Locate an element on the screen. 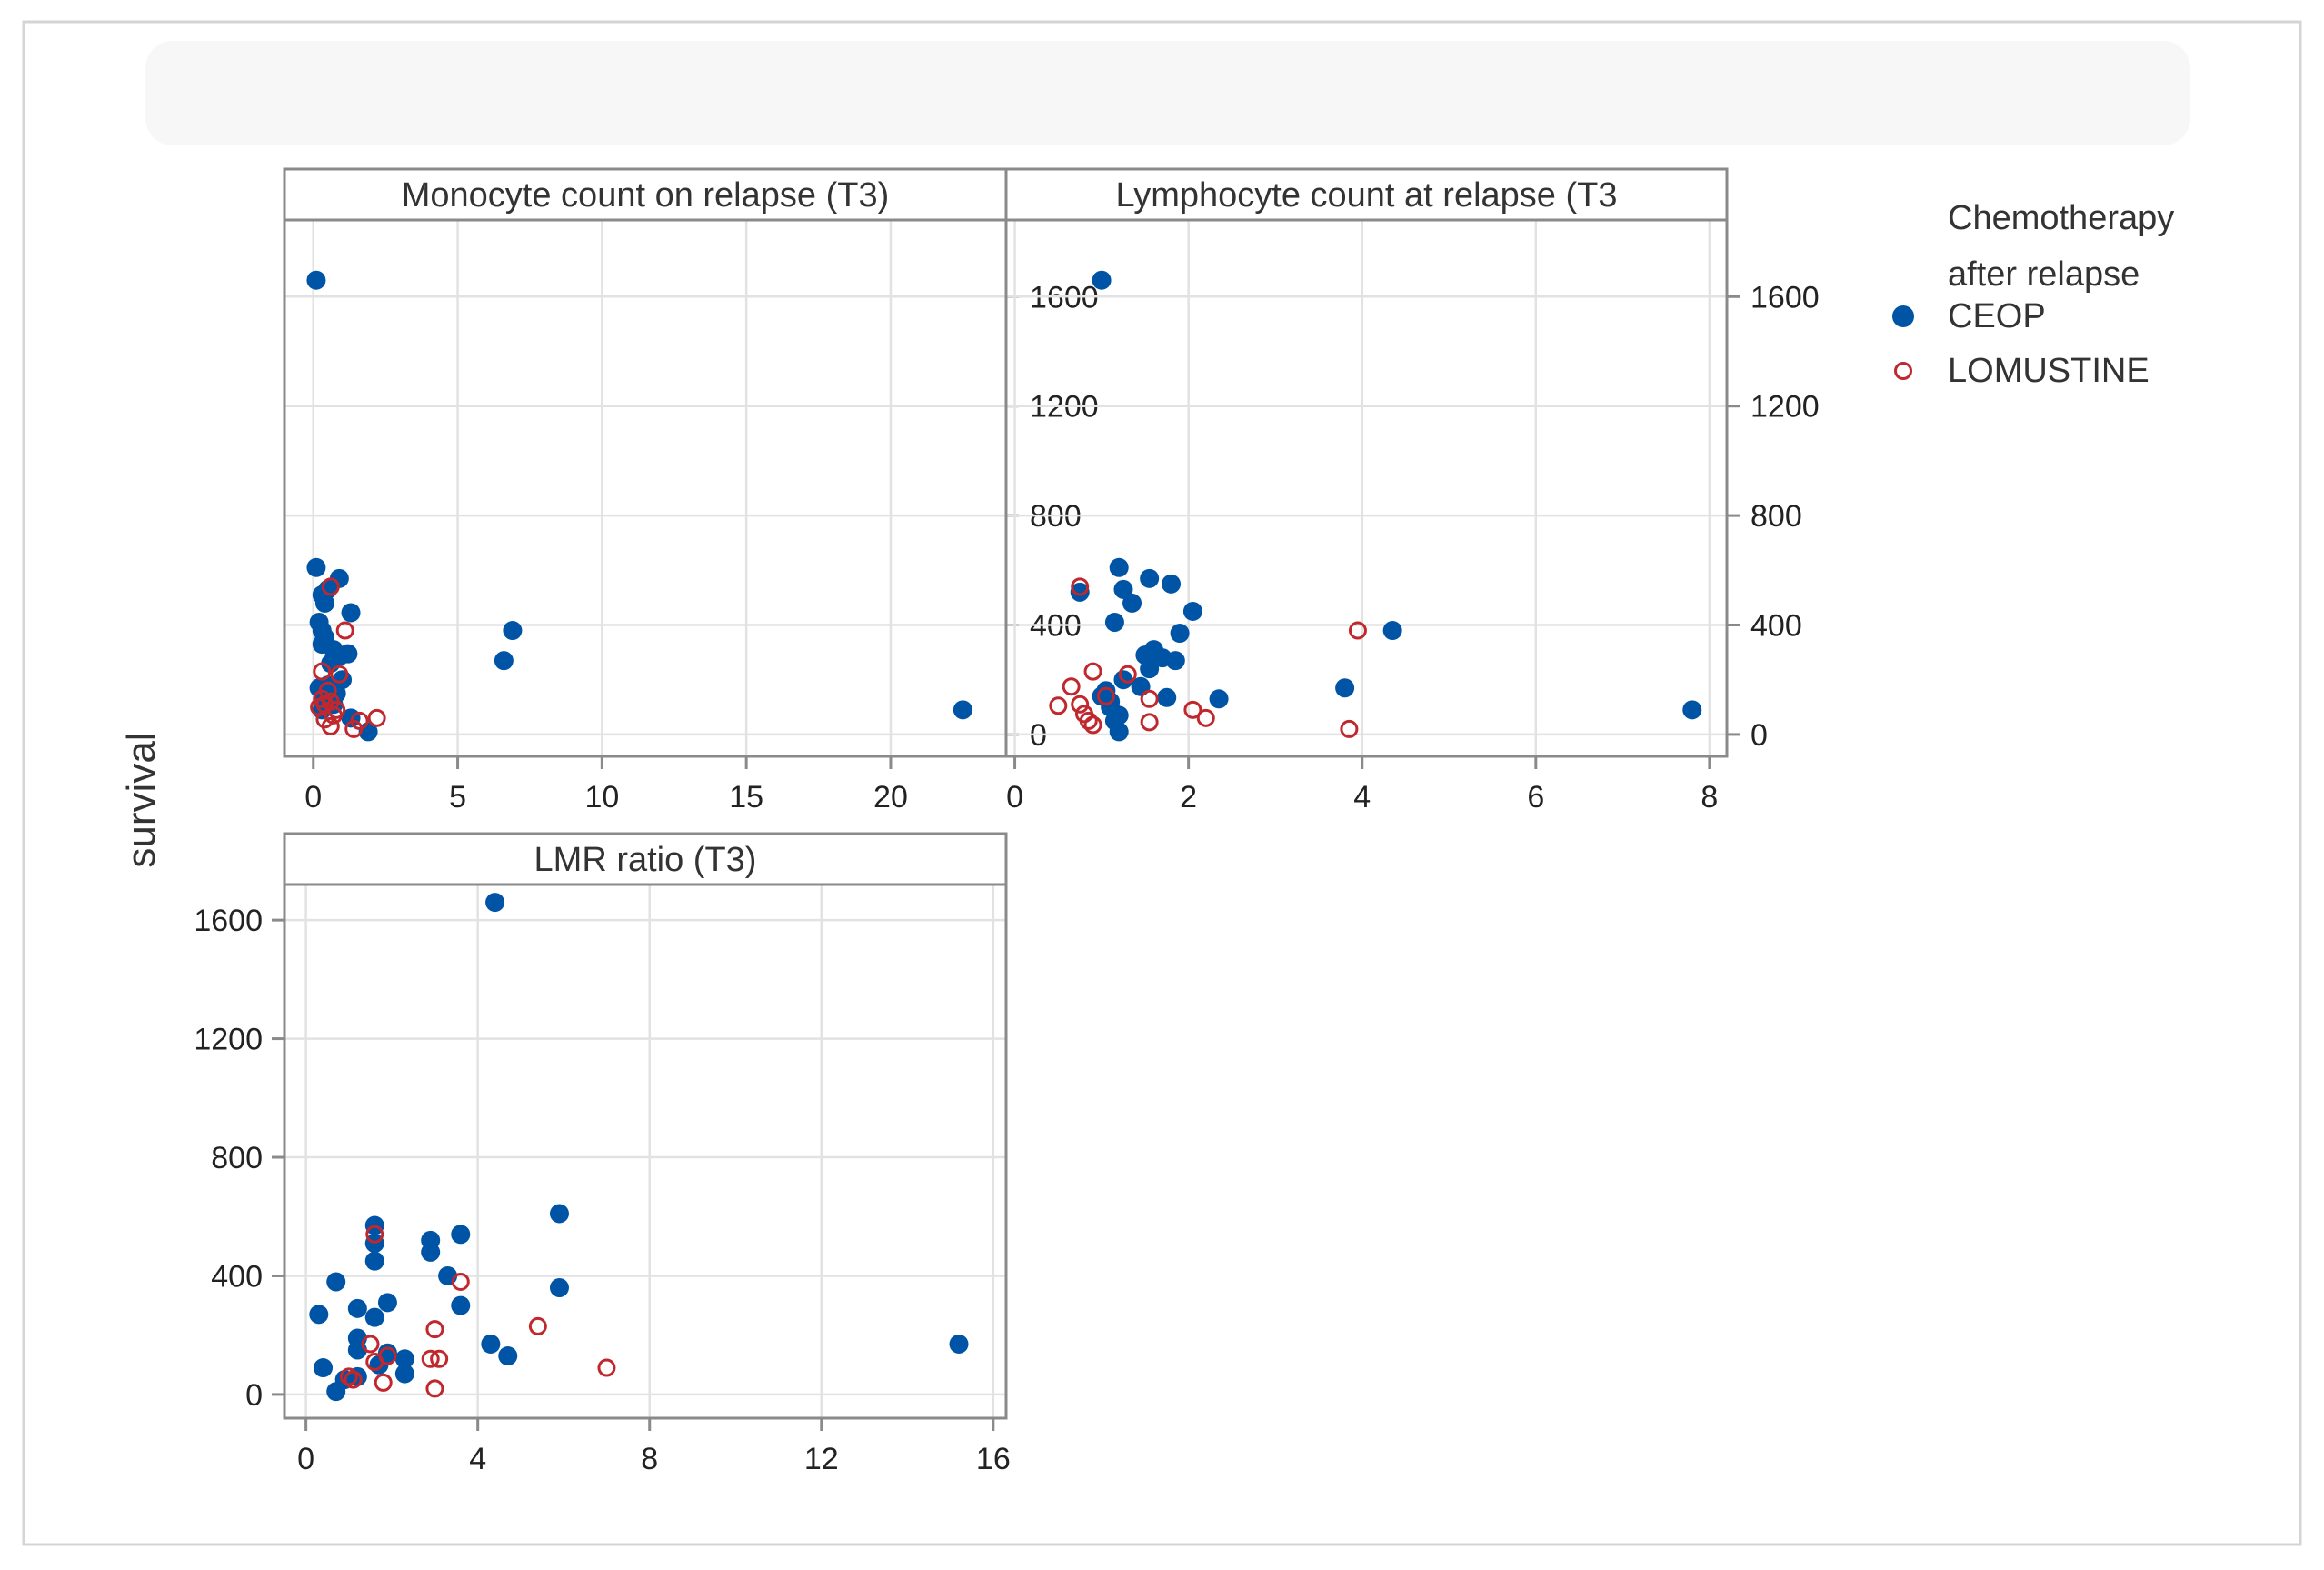 This screenshot has height=1570, width=2324. y-tick-label: 800 is located at coordinates (1776, 517).